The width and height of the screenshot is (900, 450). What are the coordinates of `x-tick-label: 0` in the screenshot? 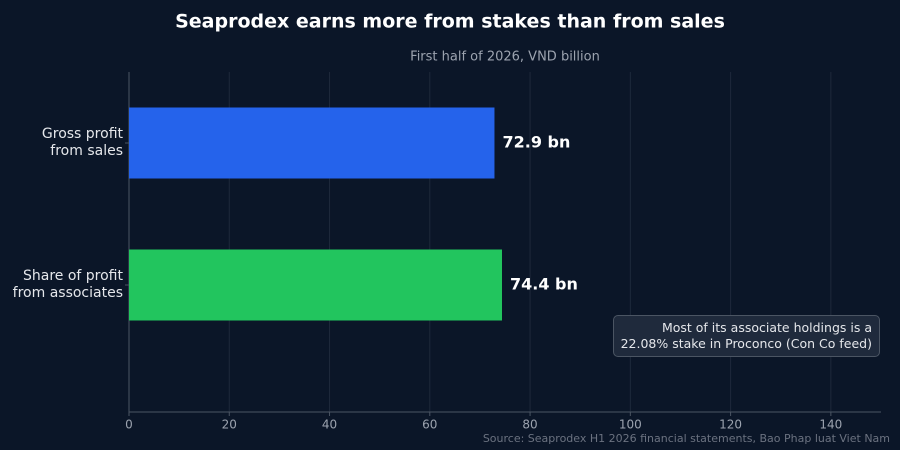 It's located at (129, 425).